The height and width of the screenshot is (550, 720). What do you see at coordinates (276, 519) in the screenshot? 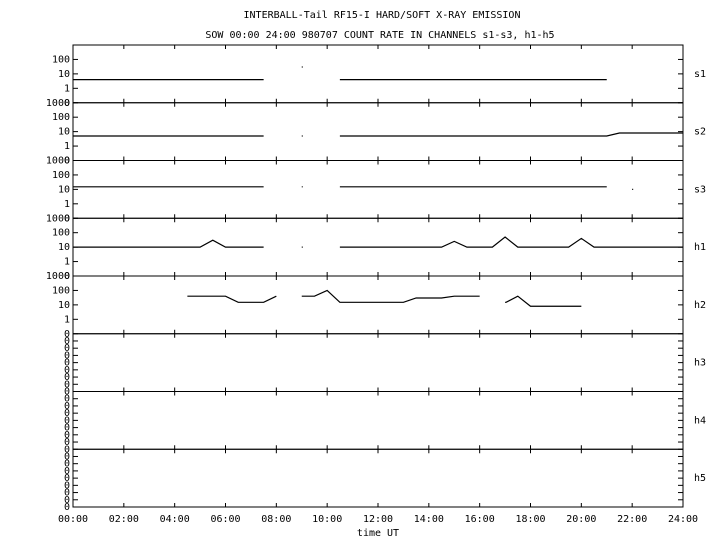
I see `x-tick-label: 08:00` at bounding box center [276, 519].